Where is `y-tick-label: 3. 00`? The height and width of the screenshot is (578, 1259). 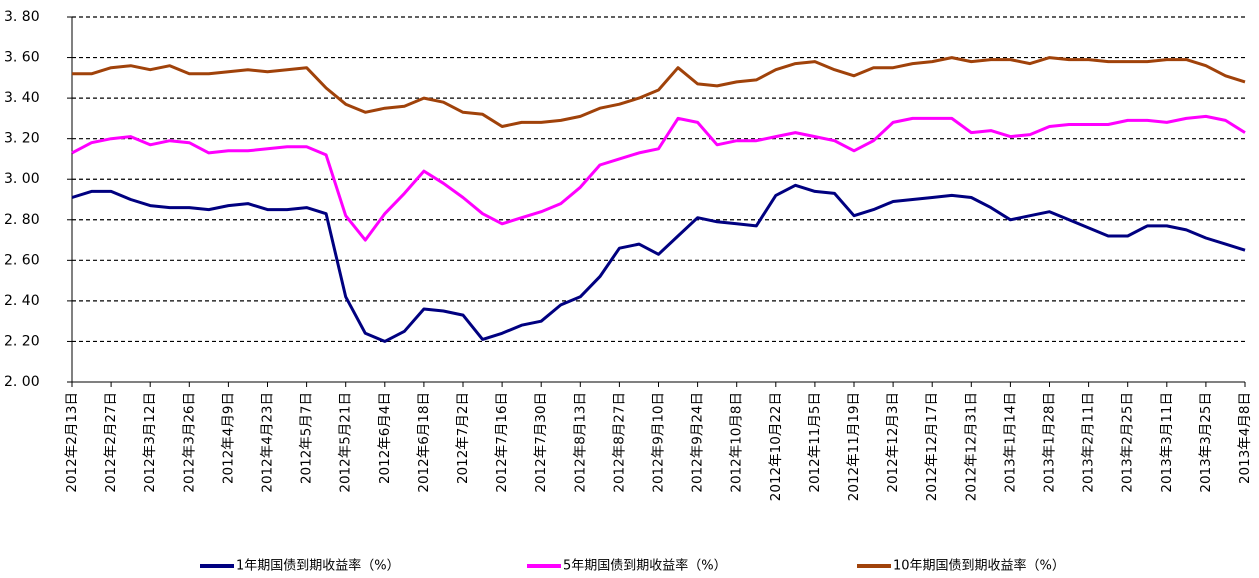
y-tick-label: 3. 00 is located at coordinates (22, 179).